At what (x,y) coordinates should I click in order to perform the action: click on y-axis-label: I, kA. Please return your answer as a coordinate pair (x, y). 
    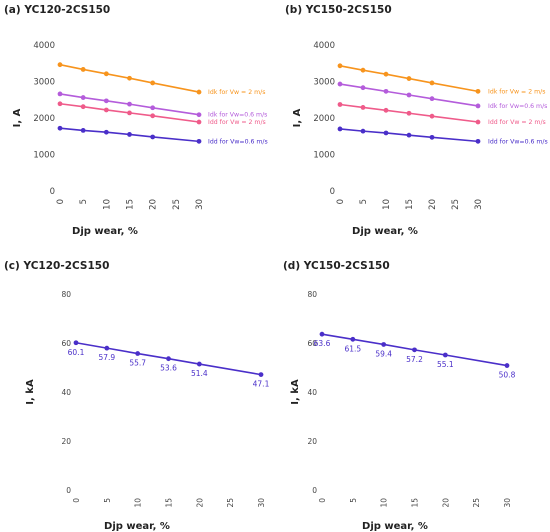
    Looking at the image, I should click on (30, 392).